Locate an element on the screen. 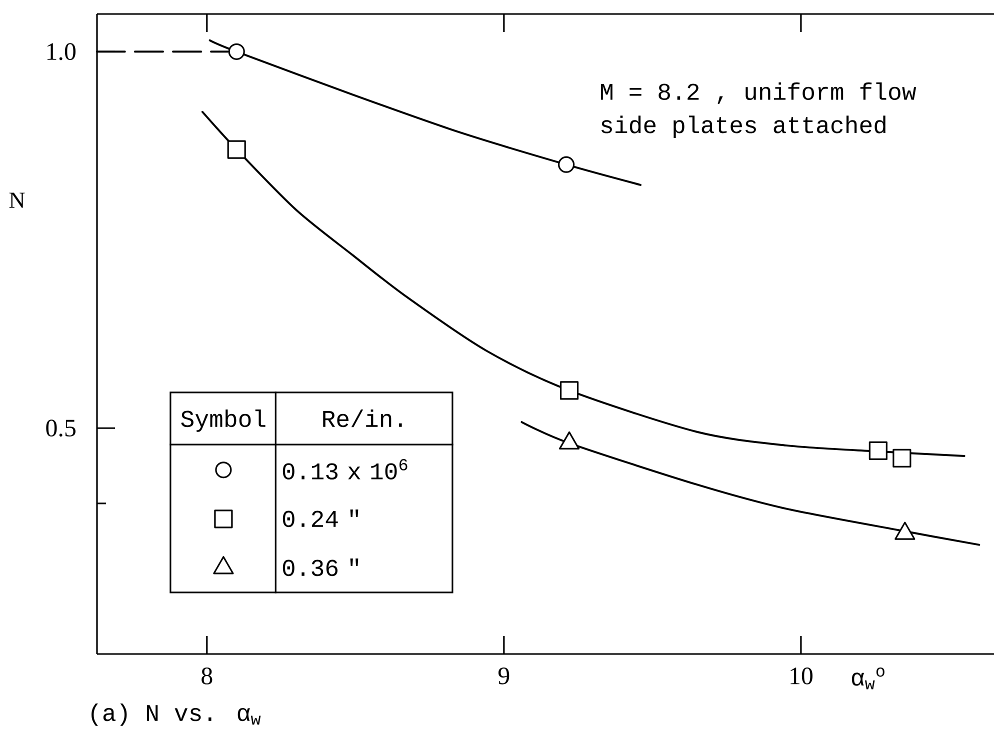  legend-title: Re/in. is located at coordinates (362, 418).